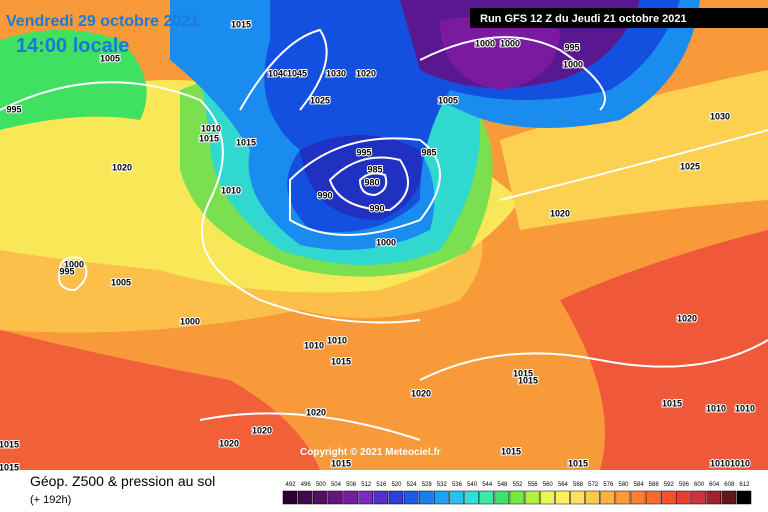  I want to click on legend-label: 560, so click(548, 485).